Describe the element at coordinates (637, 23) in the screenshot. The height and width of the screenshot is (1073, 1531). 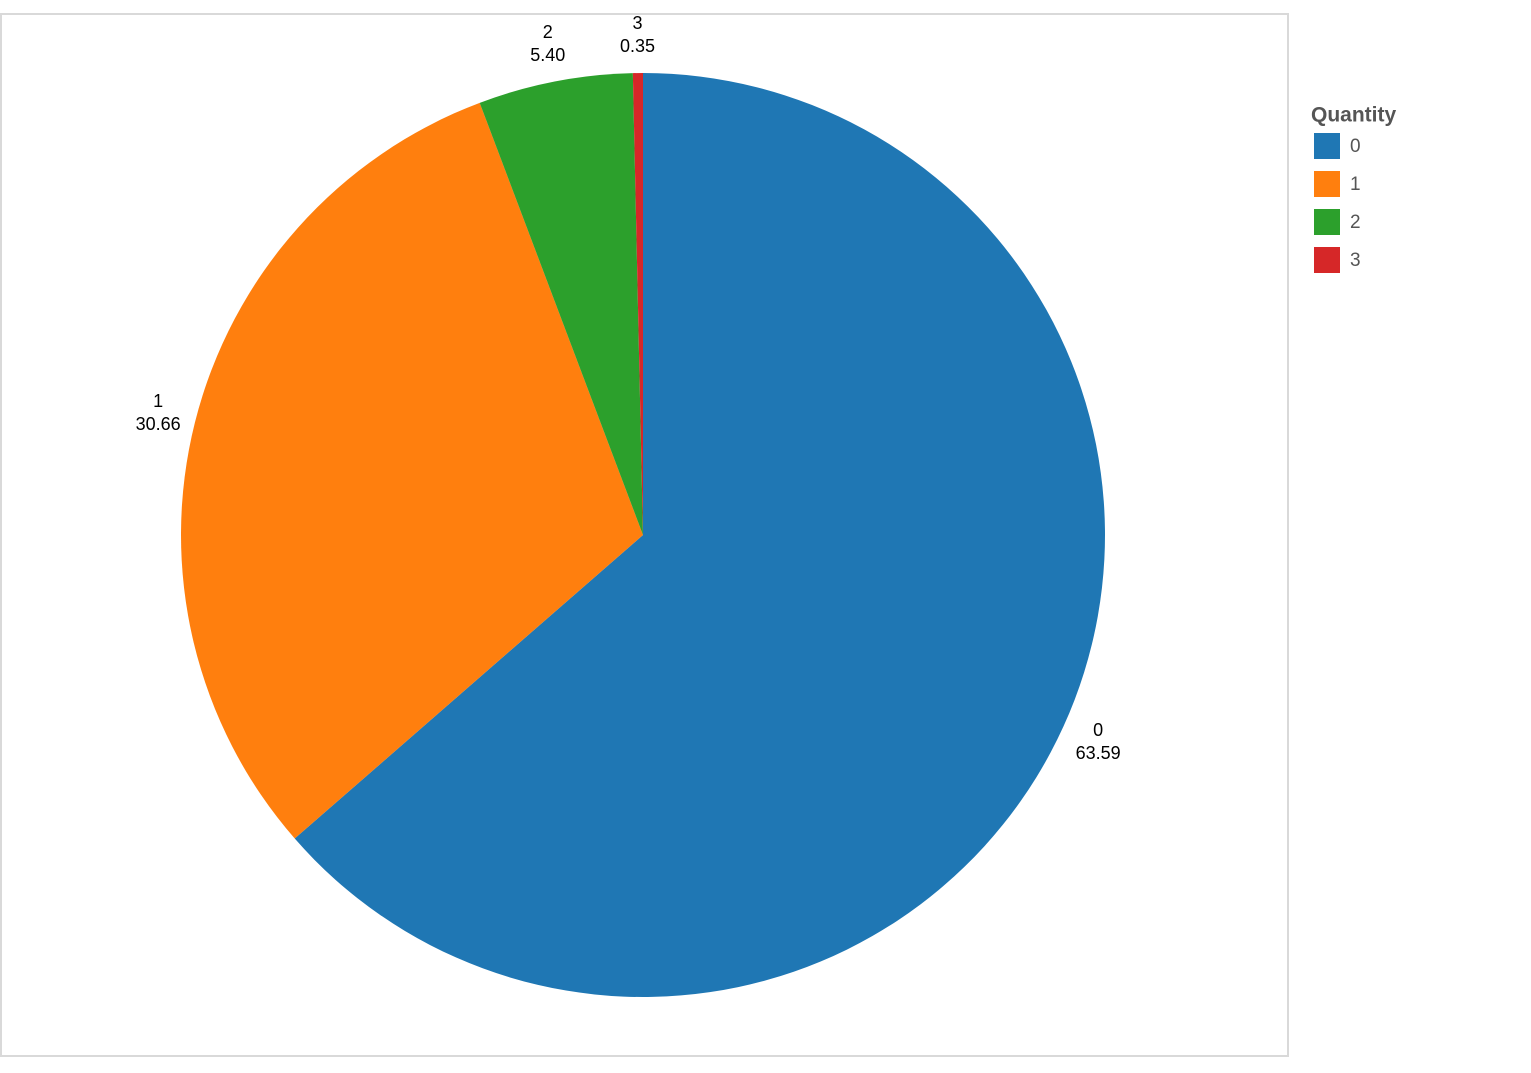
I see `slice-category-label: 3` at that location.